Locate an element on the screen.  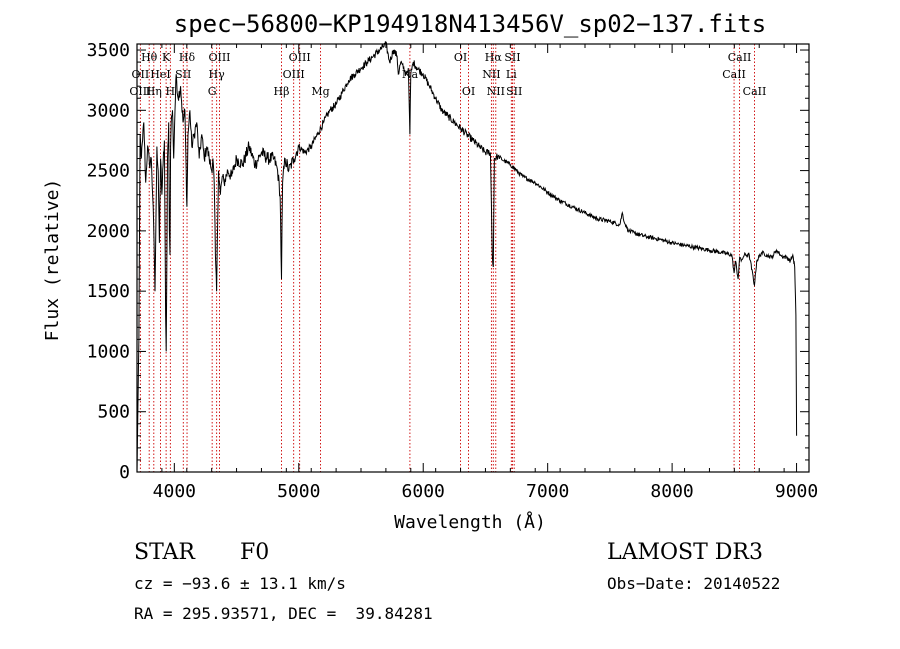
line-label-11: SII is located at coordinates (183, 74).